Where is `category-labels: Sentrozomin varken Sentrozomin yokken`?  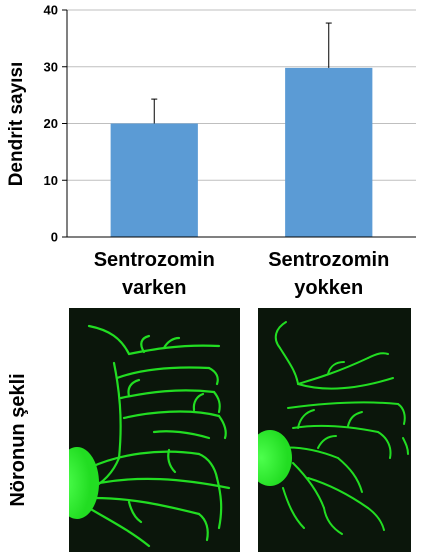 category-labels: Sentrozomin varken Sentrozomin yokken is located at coordinates (242, 274).